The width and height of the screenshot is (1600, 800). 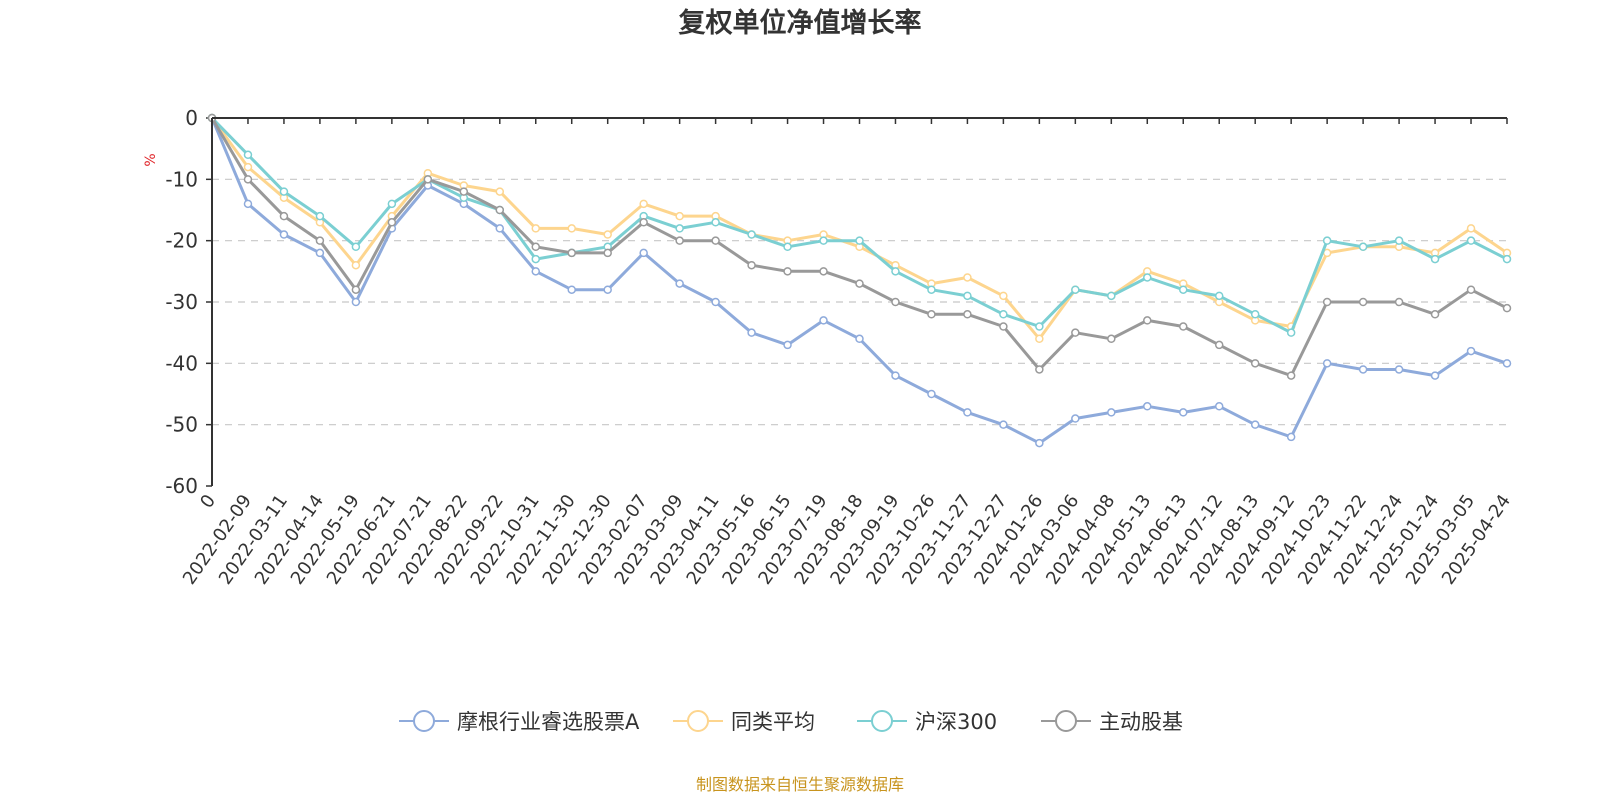 What do you see at coordinates (548, 722) in the screenshot?
I see `legend-label: 摩根行业睿选股票A` at bounding box center [548, 722].